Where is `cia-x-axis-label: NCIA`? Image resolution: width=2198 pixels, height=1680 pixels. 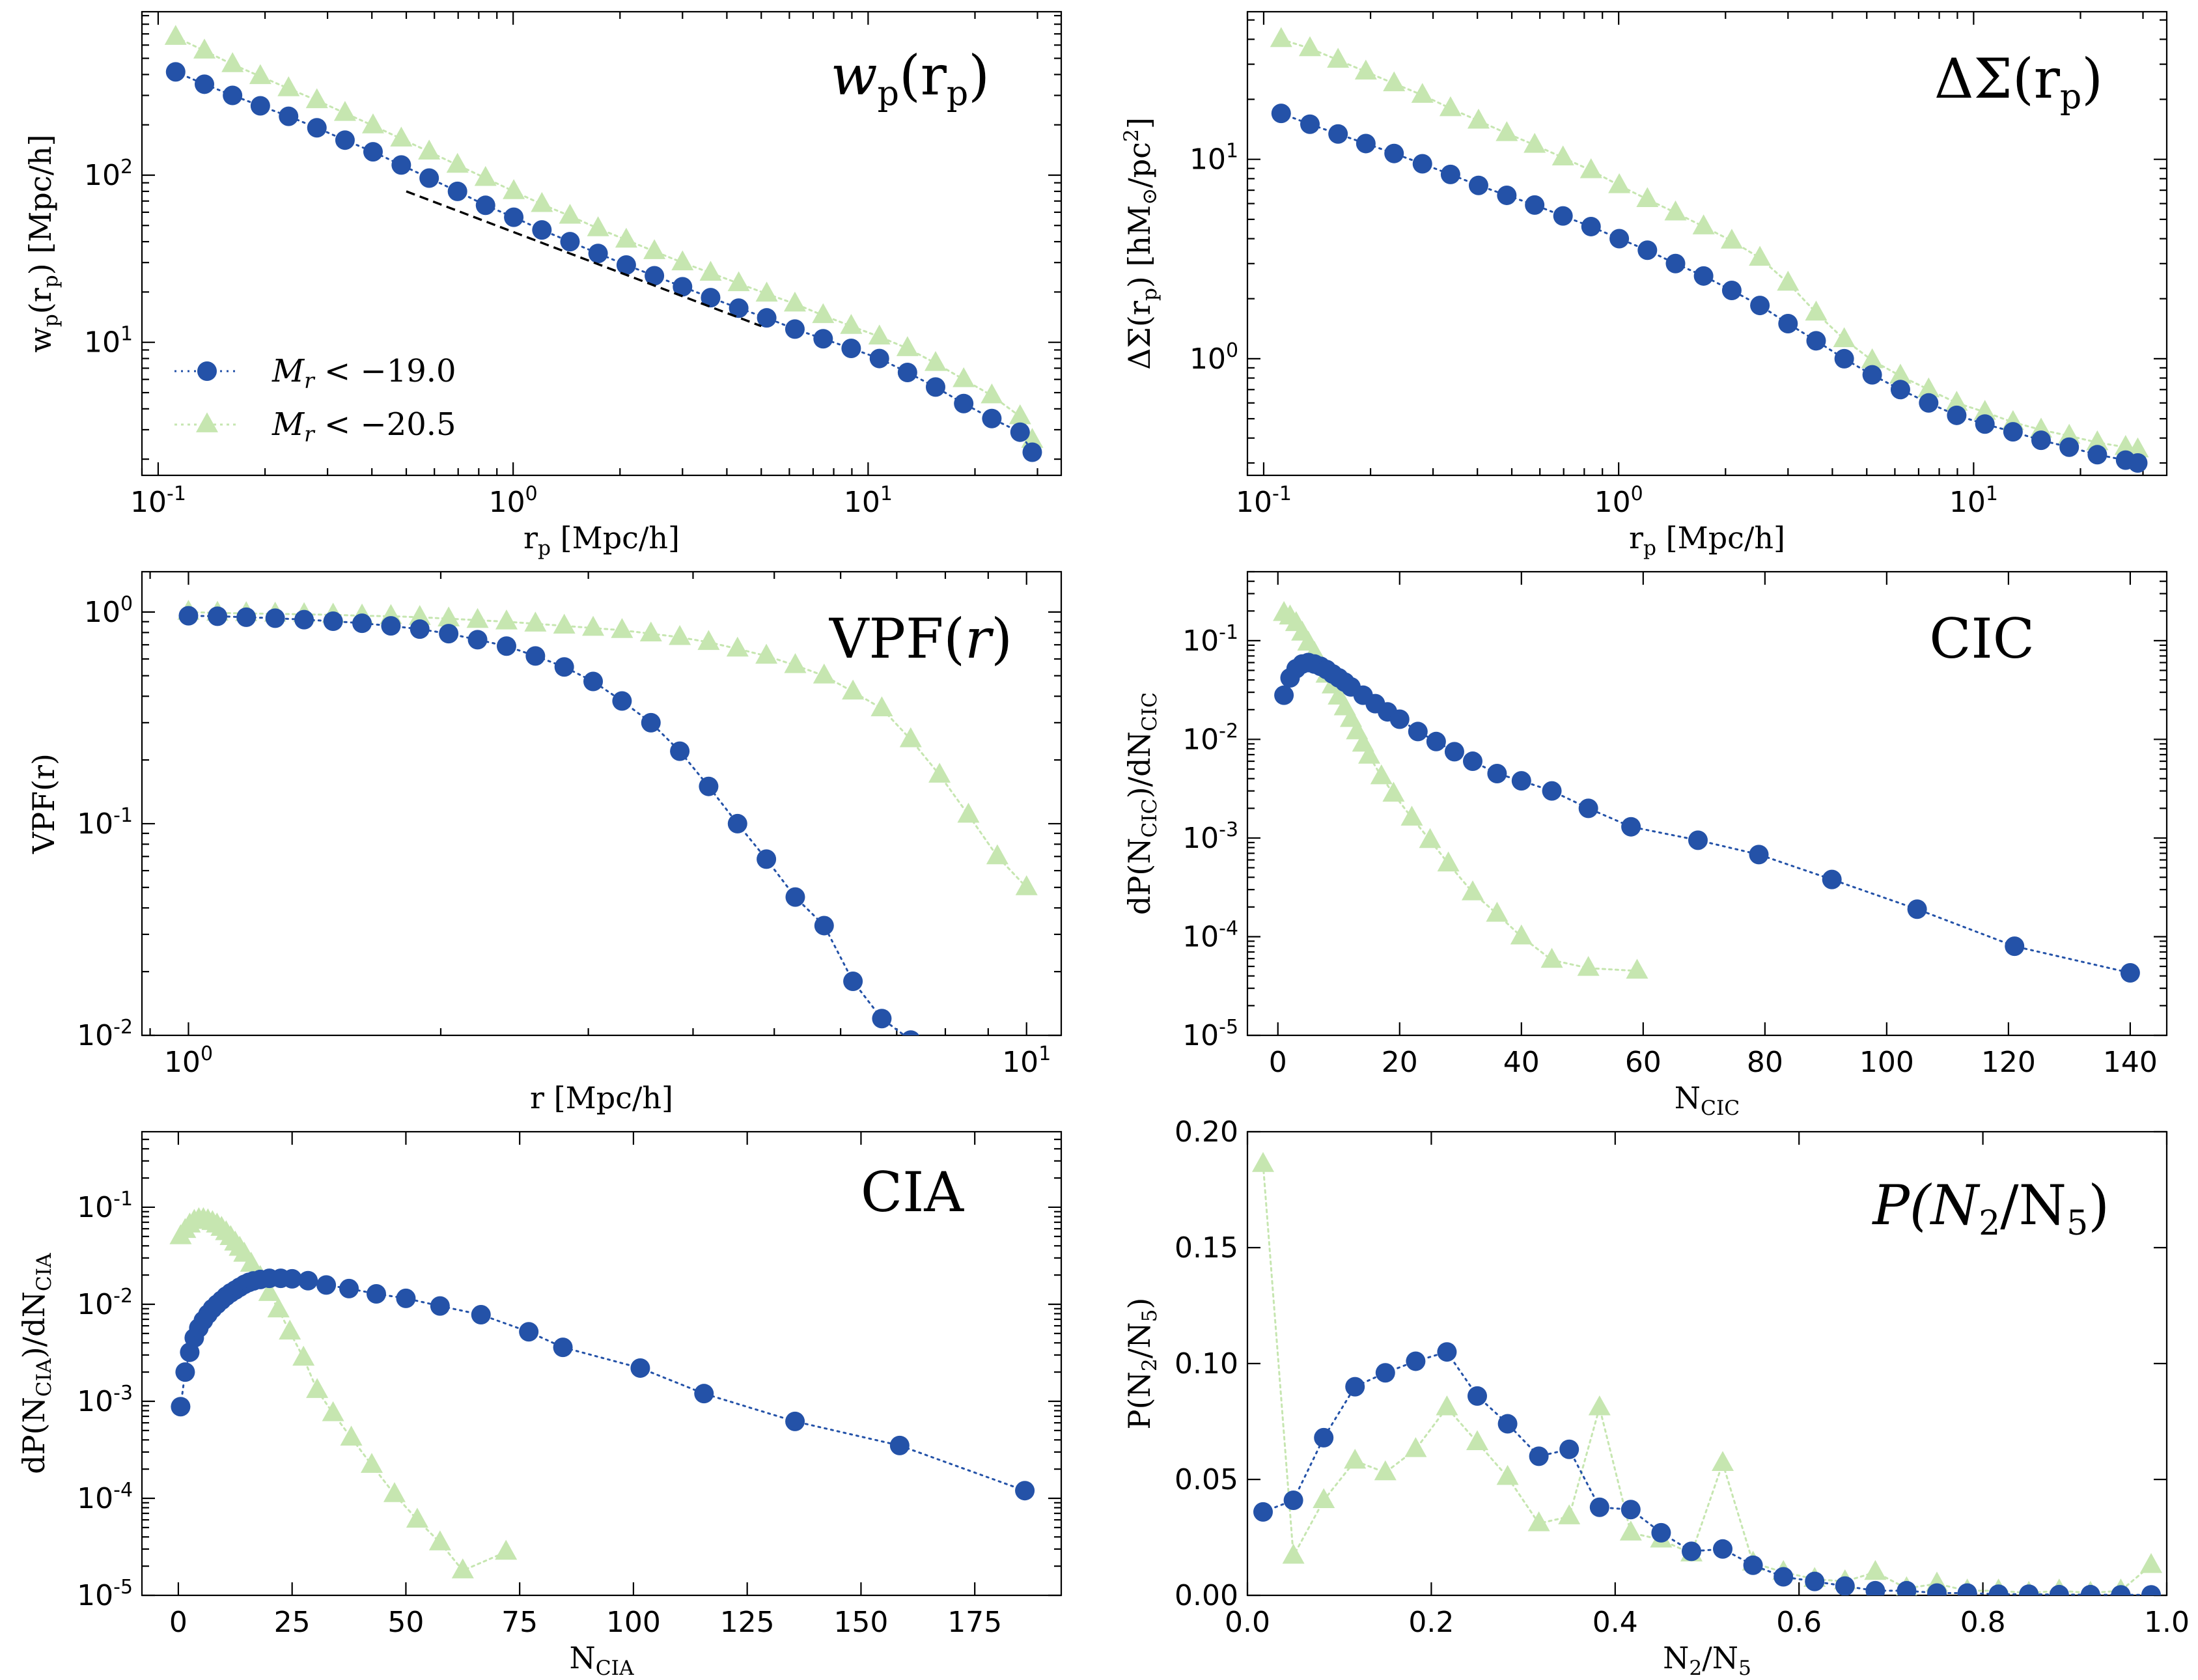
cia-x-axis-label: NCIA is located at coordinates (601, 1660).